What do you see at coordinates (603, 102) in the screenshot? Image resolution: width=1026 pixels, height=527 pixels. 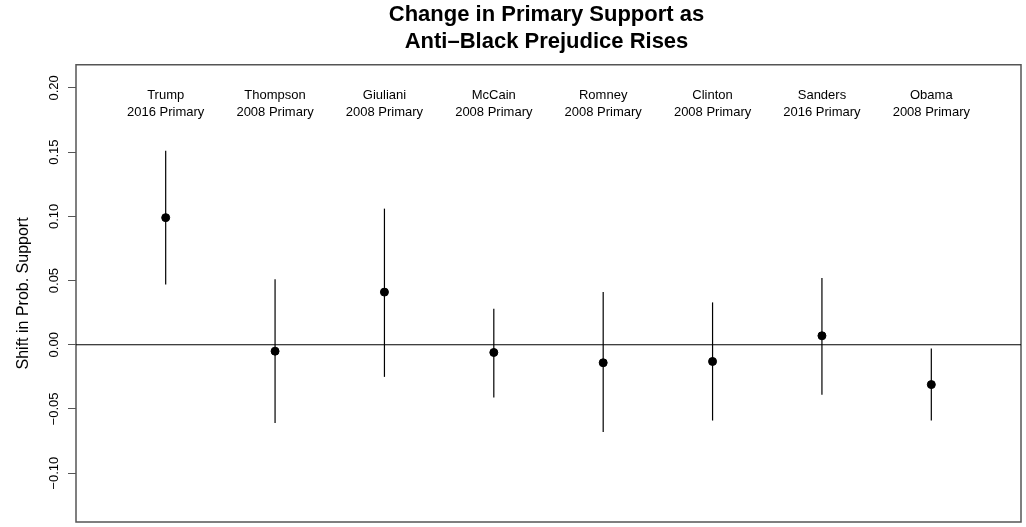 I see `x-tick-label: Romney 2008 Primary` at bounding box center [603, 102].